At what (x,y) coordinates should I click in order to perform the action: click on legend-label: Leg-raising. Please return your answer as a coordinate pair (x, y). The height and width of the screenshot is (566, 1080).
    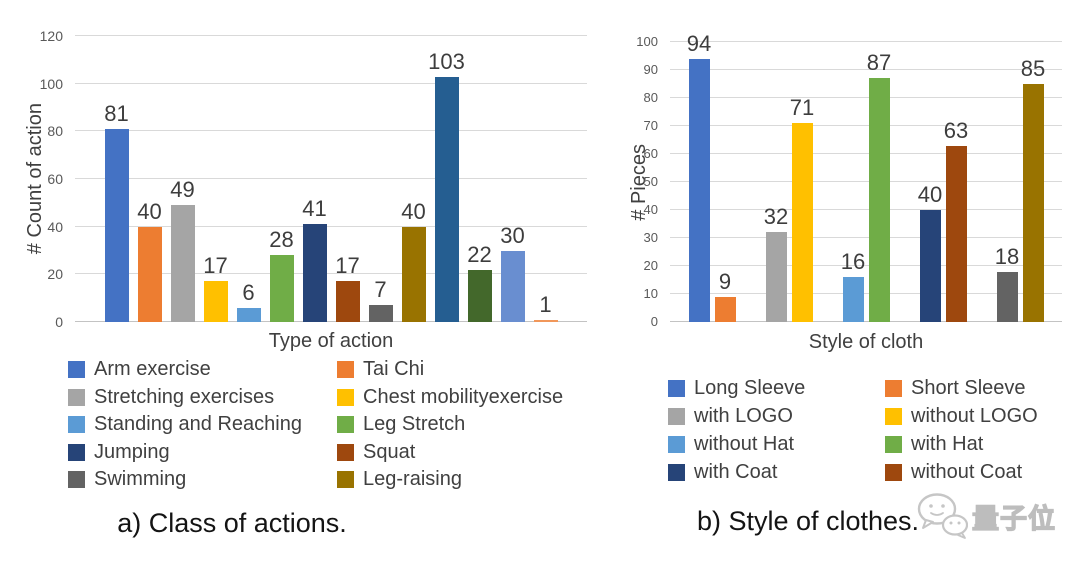
    Looking at the image, I should click on (412, 479).